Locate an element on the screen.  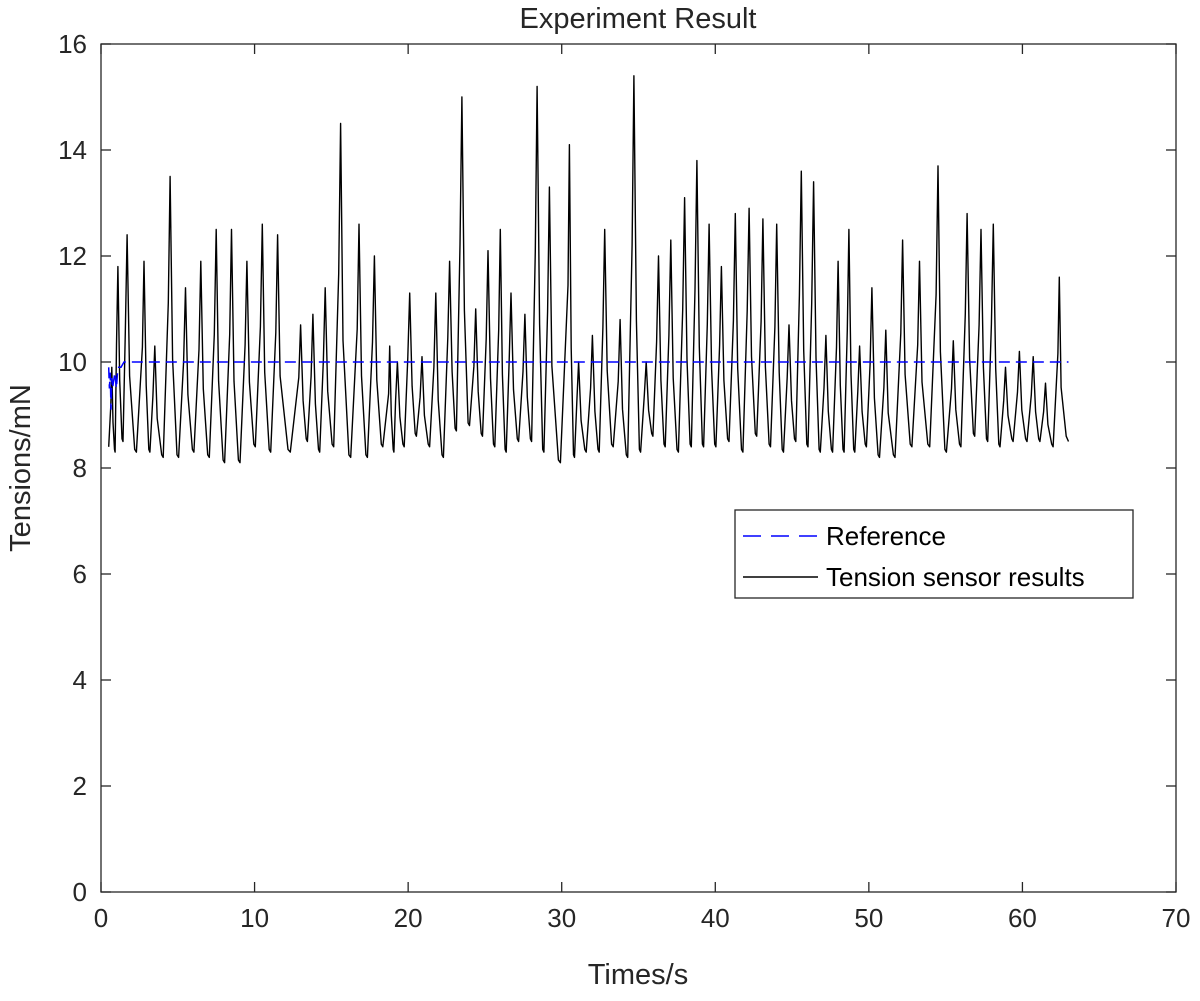
y-tick-label: 12 is located at coordinates (72, 256).